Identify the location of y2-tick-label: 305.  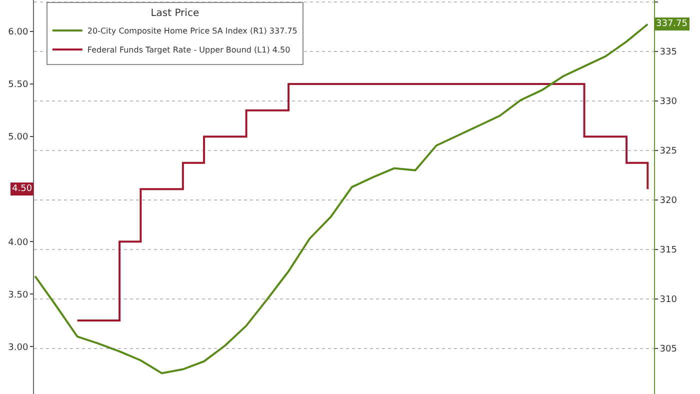
(668, 349).